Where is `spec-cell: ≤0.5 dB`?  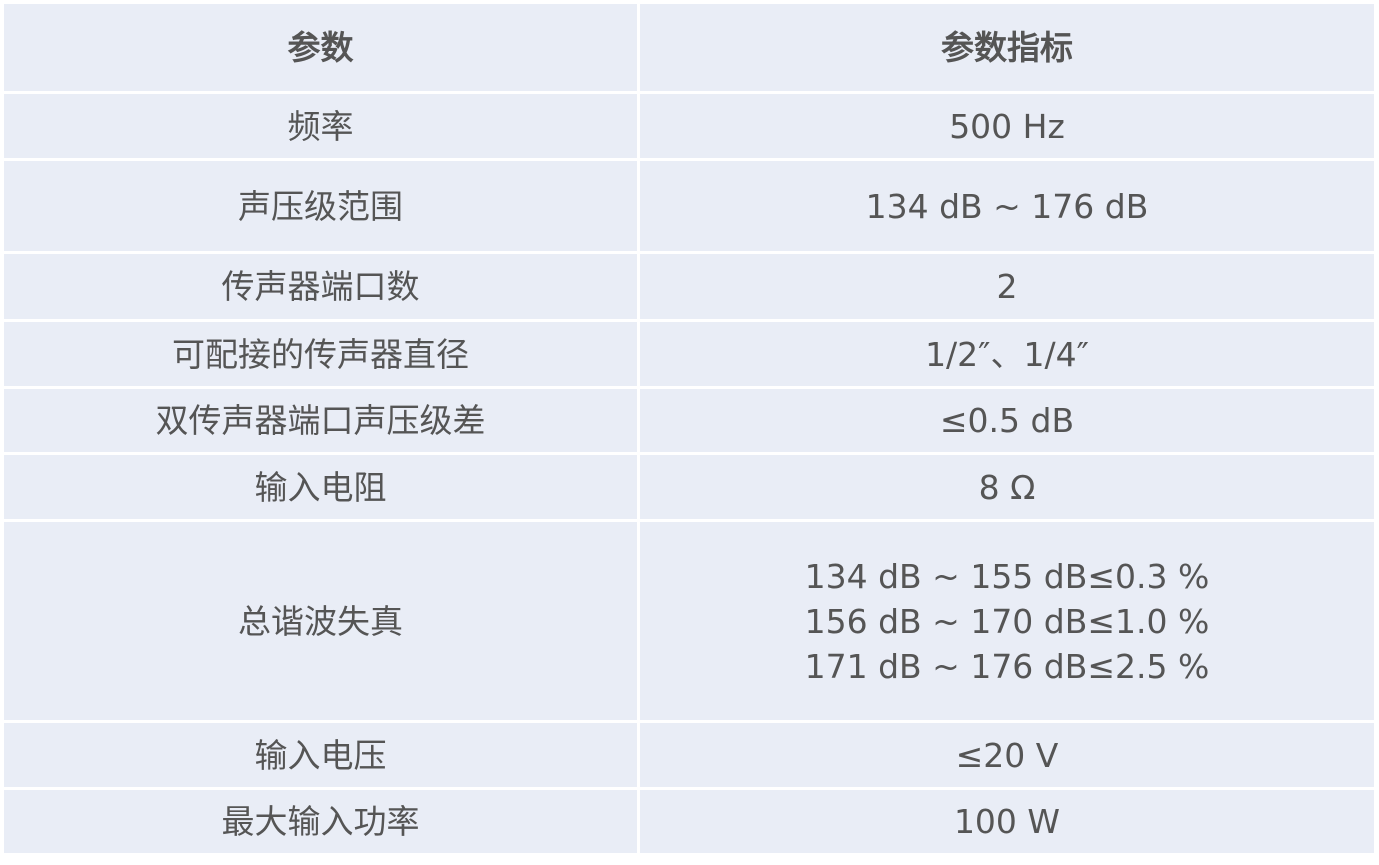 spec-cell: ≤0.5 dB is located at coordinates (1007, 420).